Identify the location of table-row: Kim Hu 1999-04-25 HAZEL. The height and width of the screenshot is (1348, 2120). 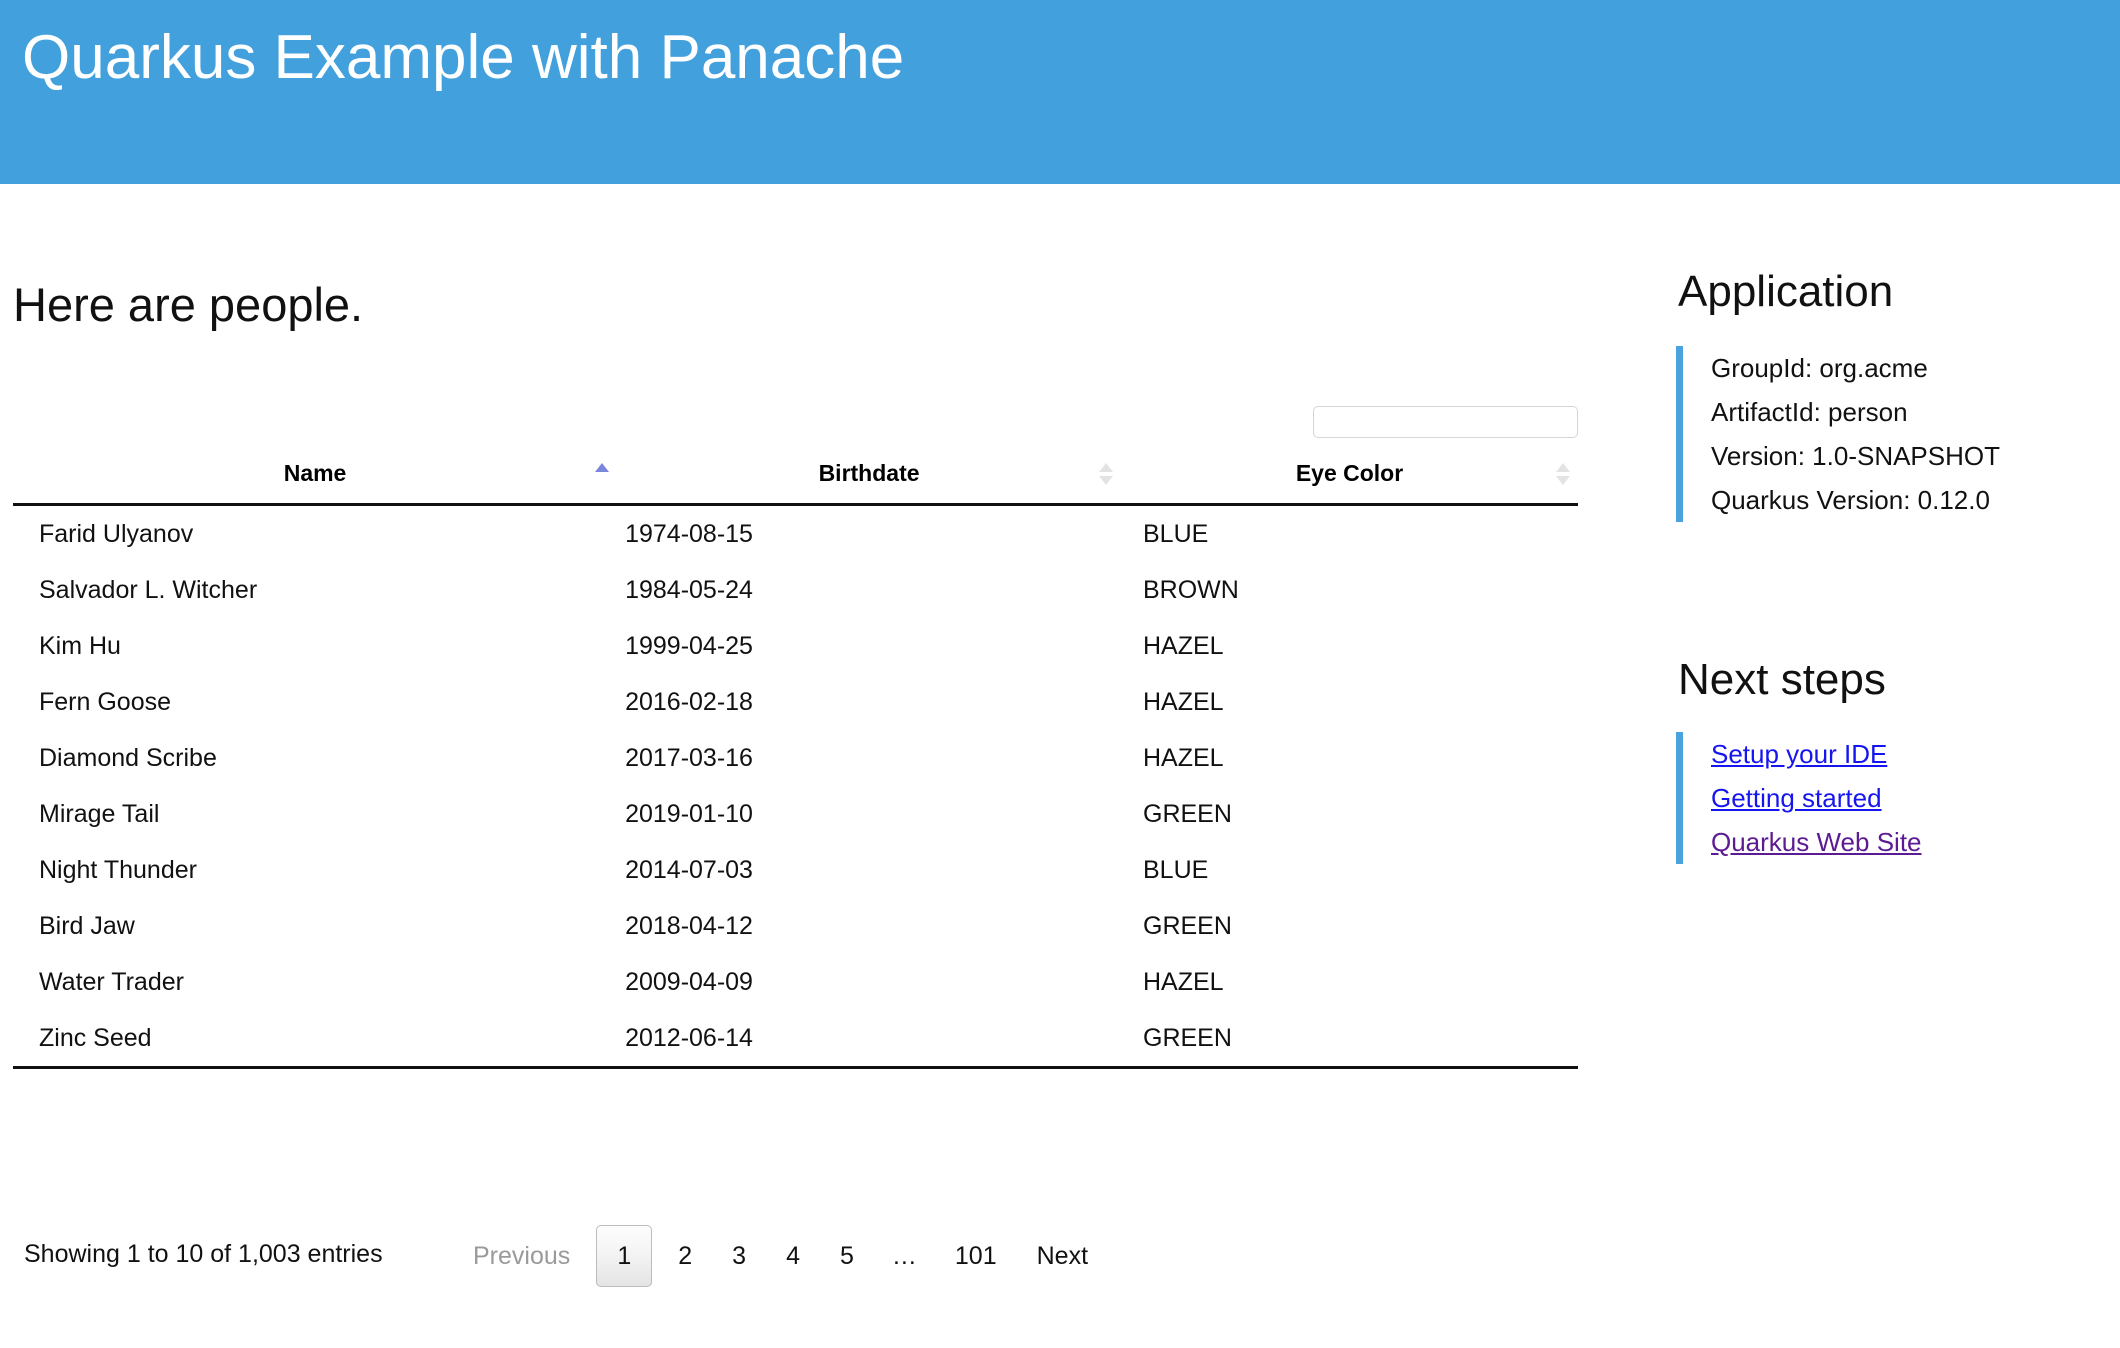
(795, 646).